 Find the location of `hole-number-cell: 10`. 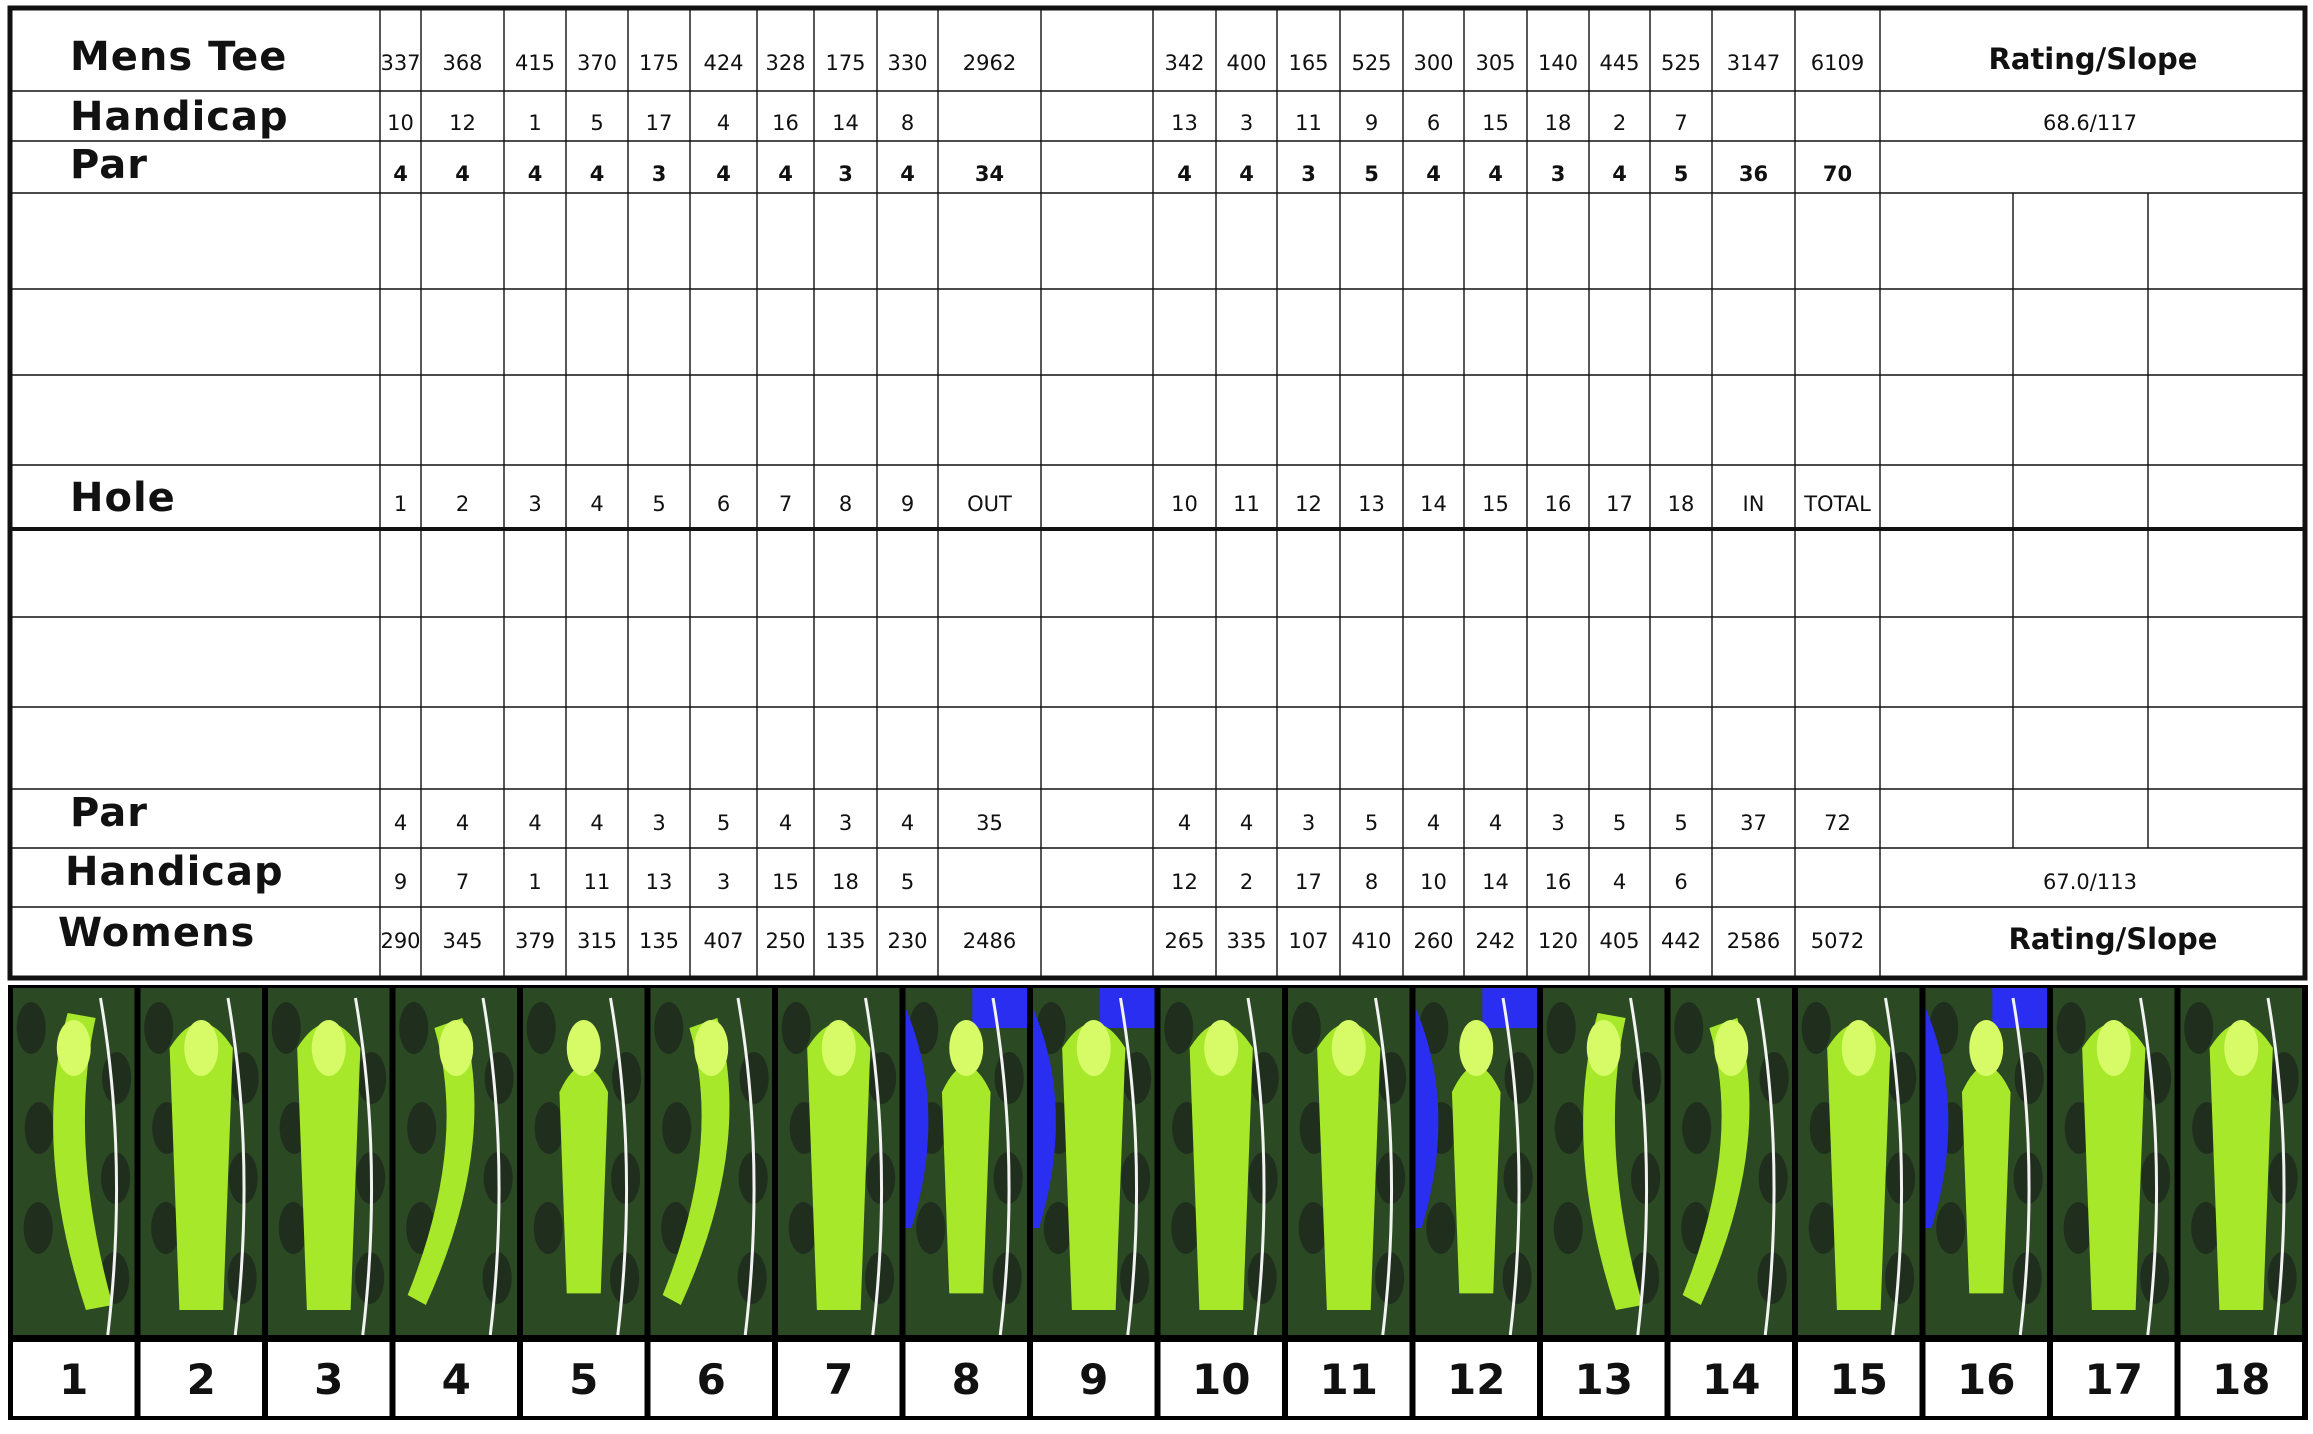

hole-number-cell: 10 is located at coordinates (1184, 504).